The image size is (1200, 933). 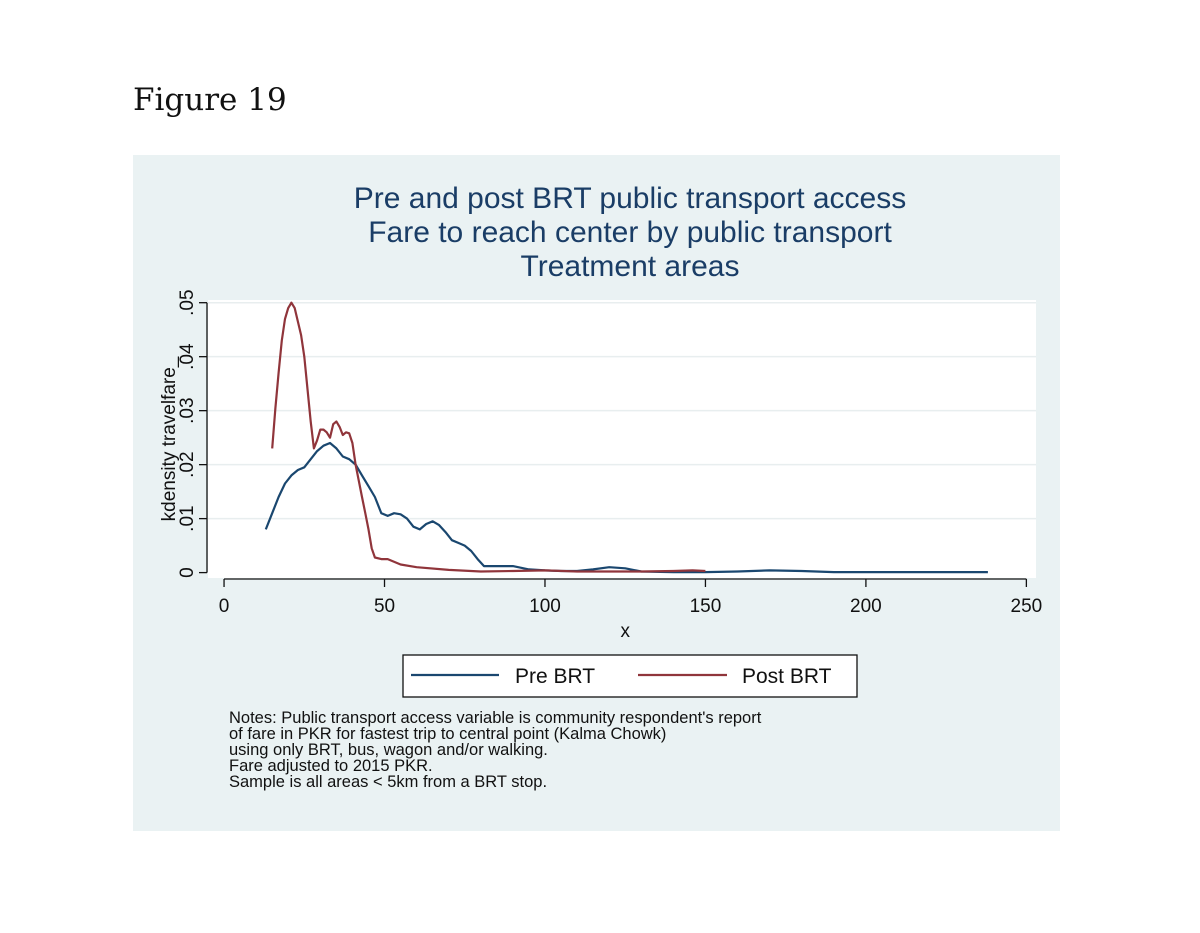 What do you see at coordinates (555, 676) in the screenshot?
I see `legend-label-pre-brt: Pre BRT` at bounding box center [555, 676].